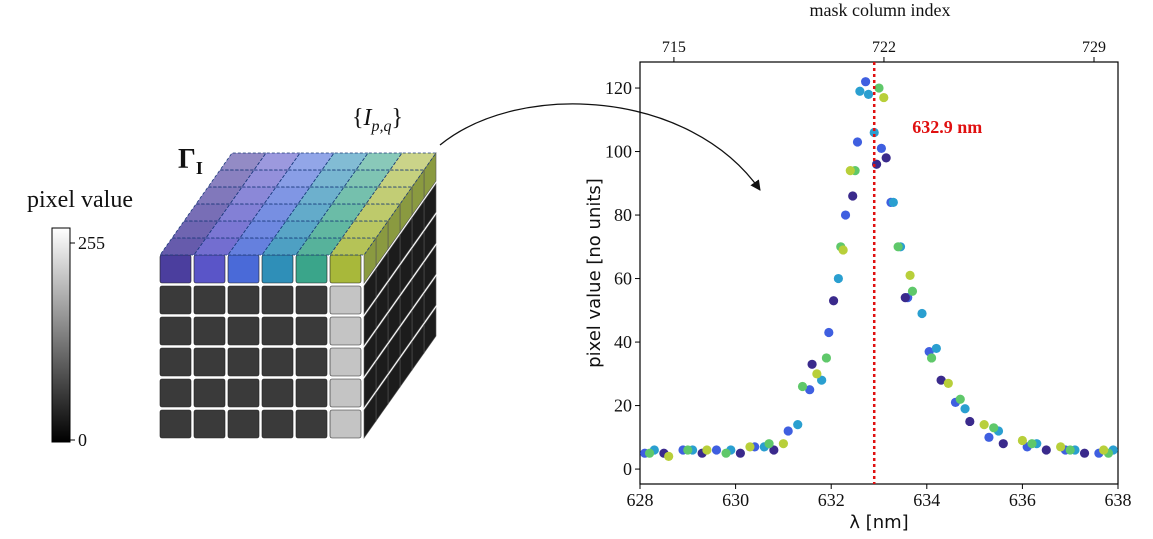 This screenshot has width=1153, height=539. Describe the element at coordinates (884, 47) in the screenshot. I see `x2-tick-label: 722` at that location.